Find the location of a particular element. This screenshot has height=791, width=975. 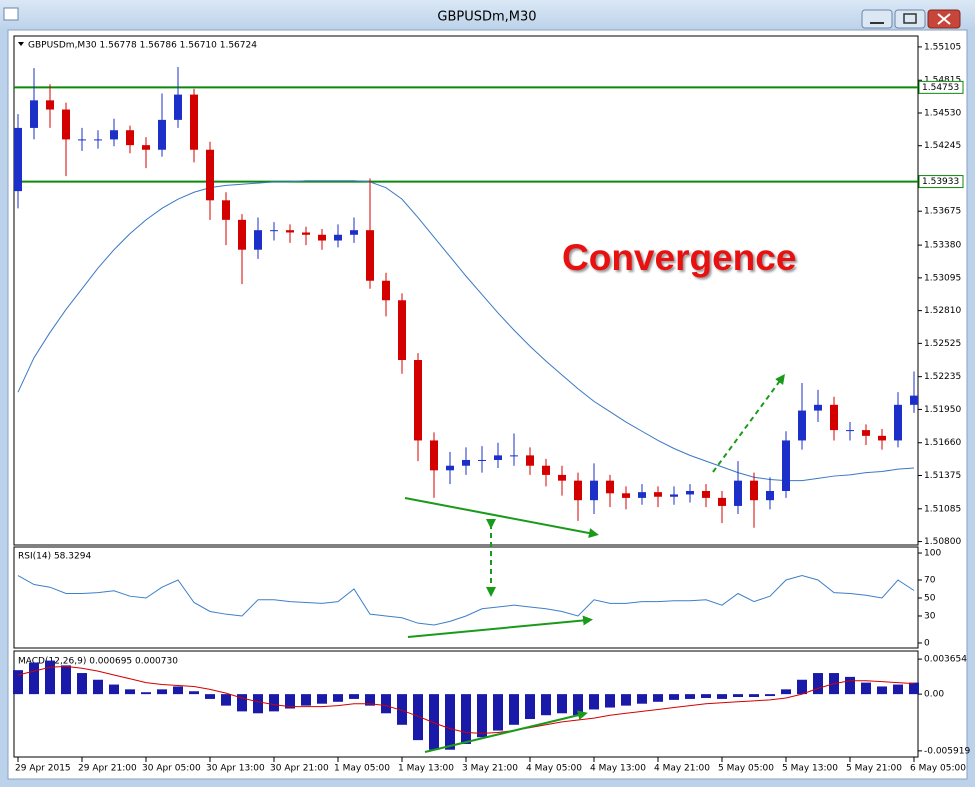

y-tick-label: 1.51375 is located at coordinates (942, 476).